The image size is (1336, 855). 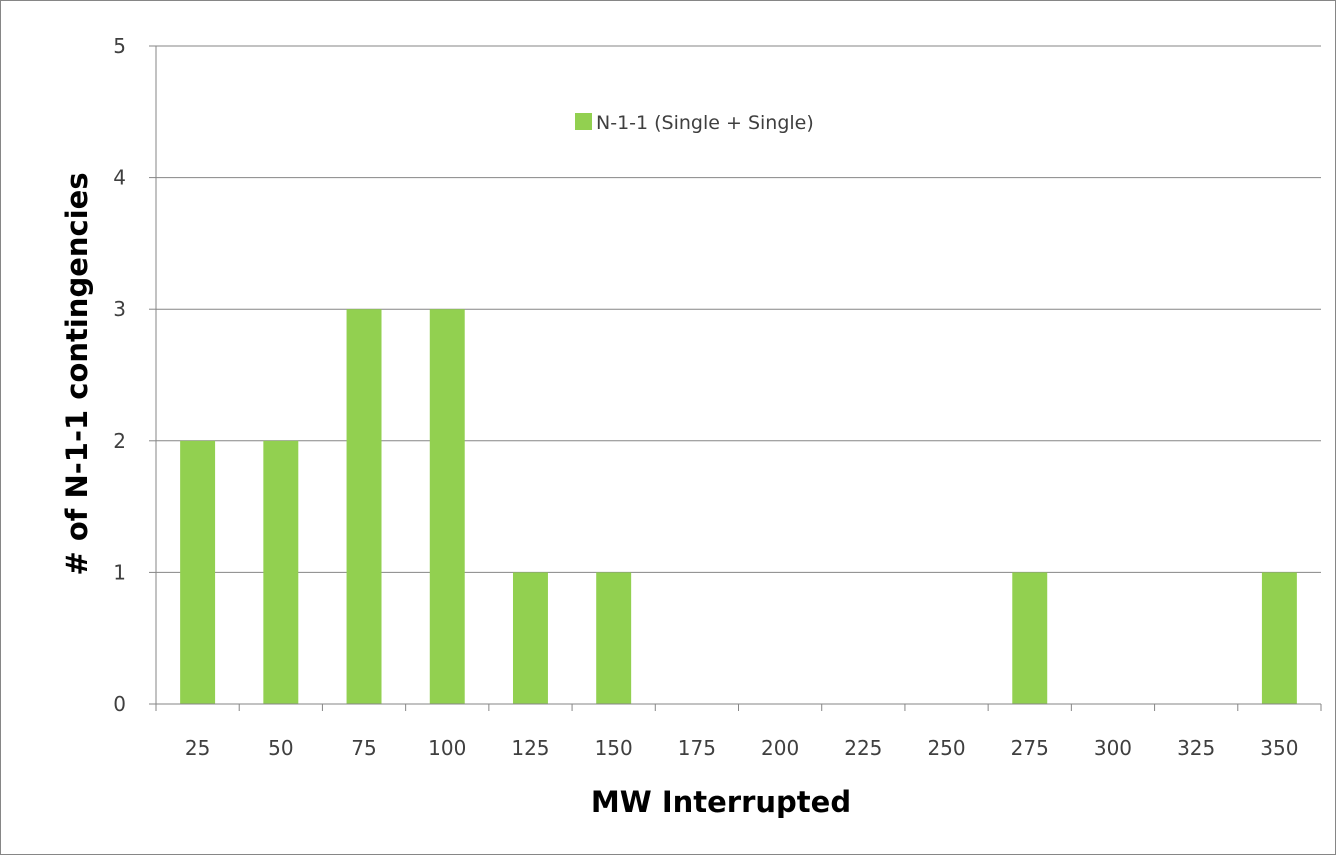 What do you see at coordinates (363, 748) in the screenshot?
I see `x-tick-label: 75` at bounding box center [363, 748].